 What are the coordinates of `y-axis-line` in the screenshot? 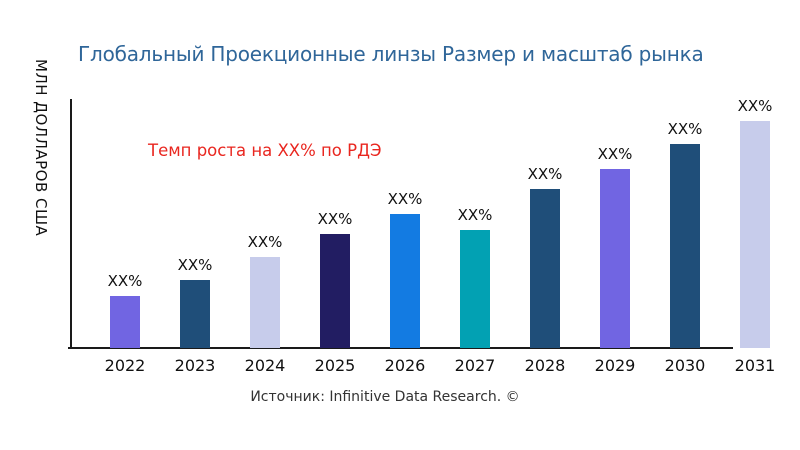 It's located at (71, 224).